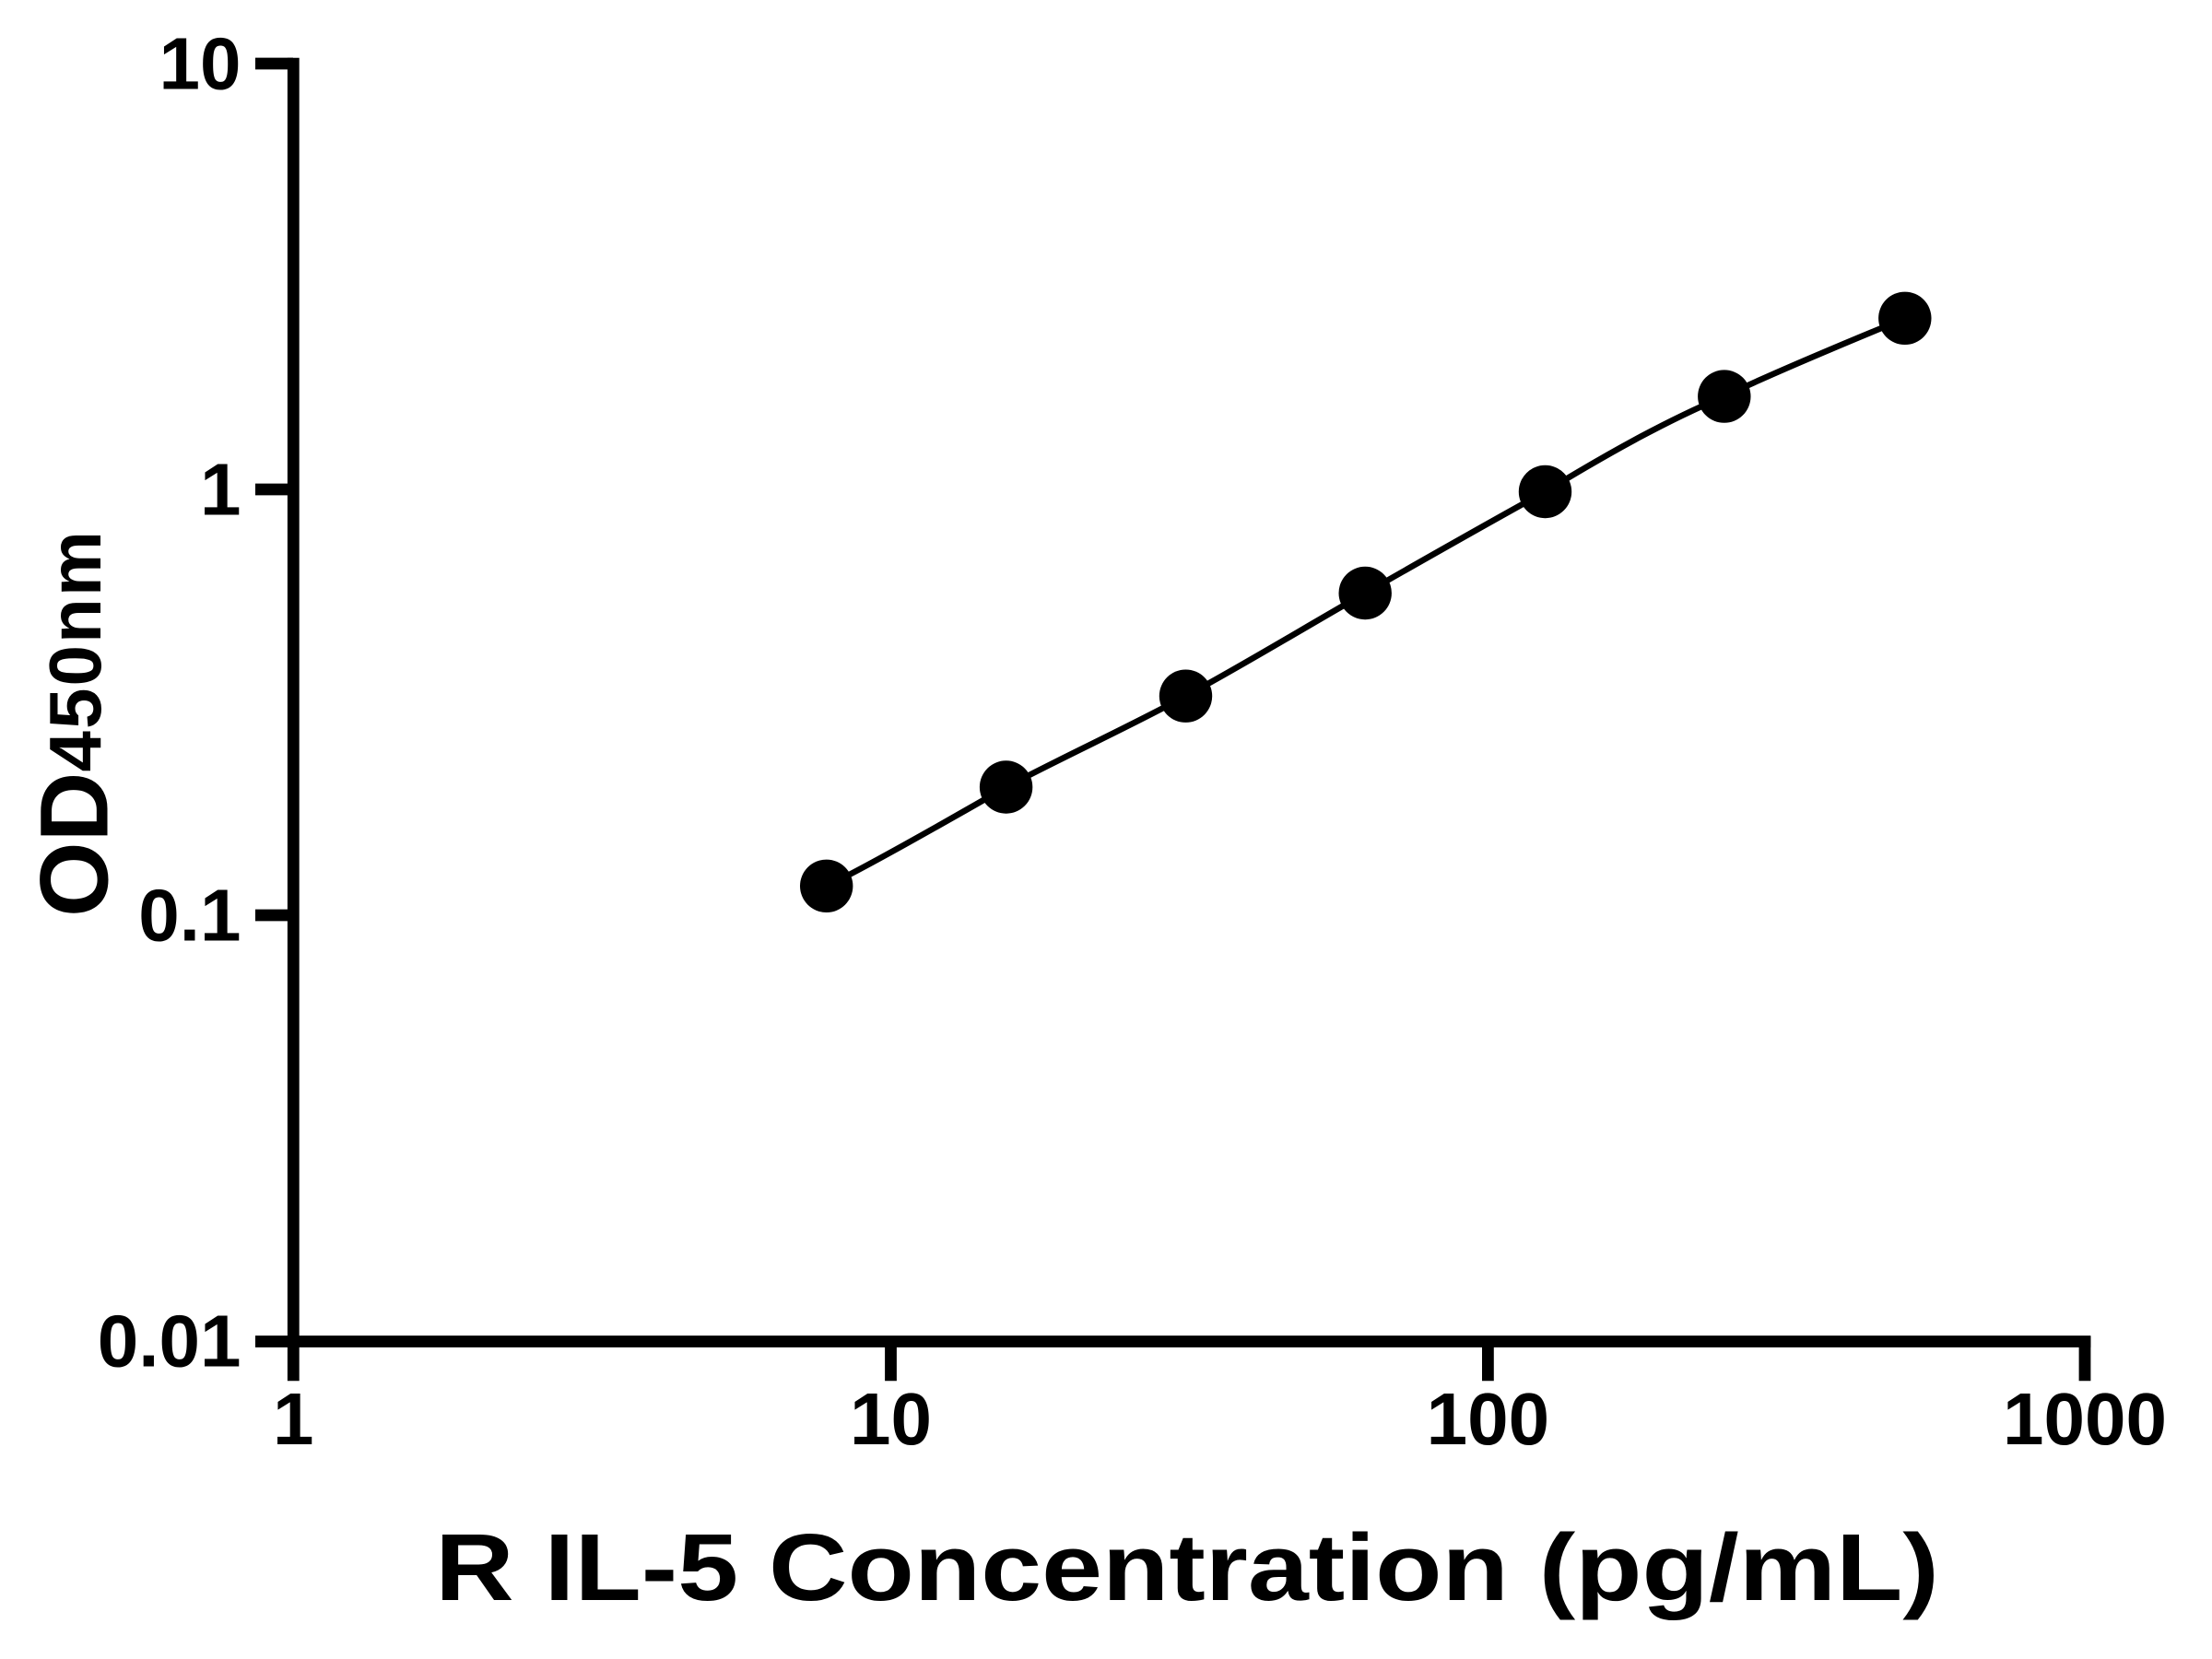 This screenshot has width=2212, height=1659. I want to click on svg-text: 100, so click(1488, 1419).